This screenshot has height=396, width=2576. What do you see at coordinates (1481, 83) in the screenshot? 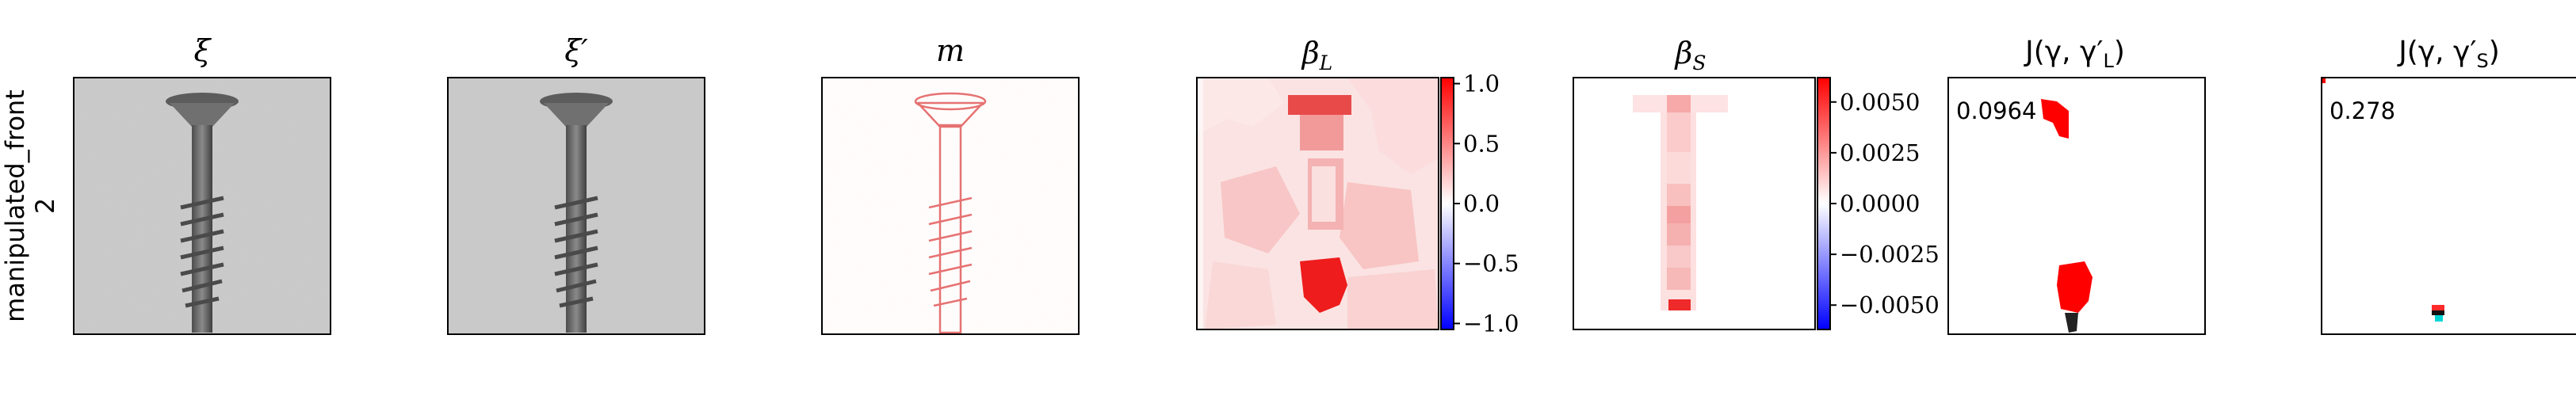
I see `colorbar-beta-l-tick-label: 1.0` at bounding box center [1481, 83].